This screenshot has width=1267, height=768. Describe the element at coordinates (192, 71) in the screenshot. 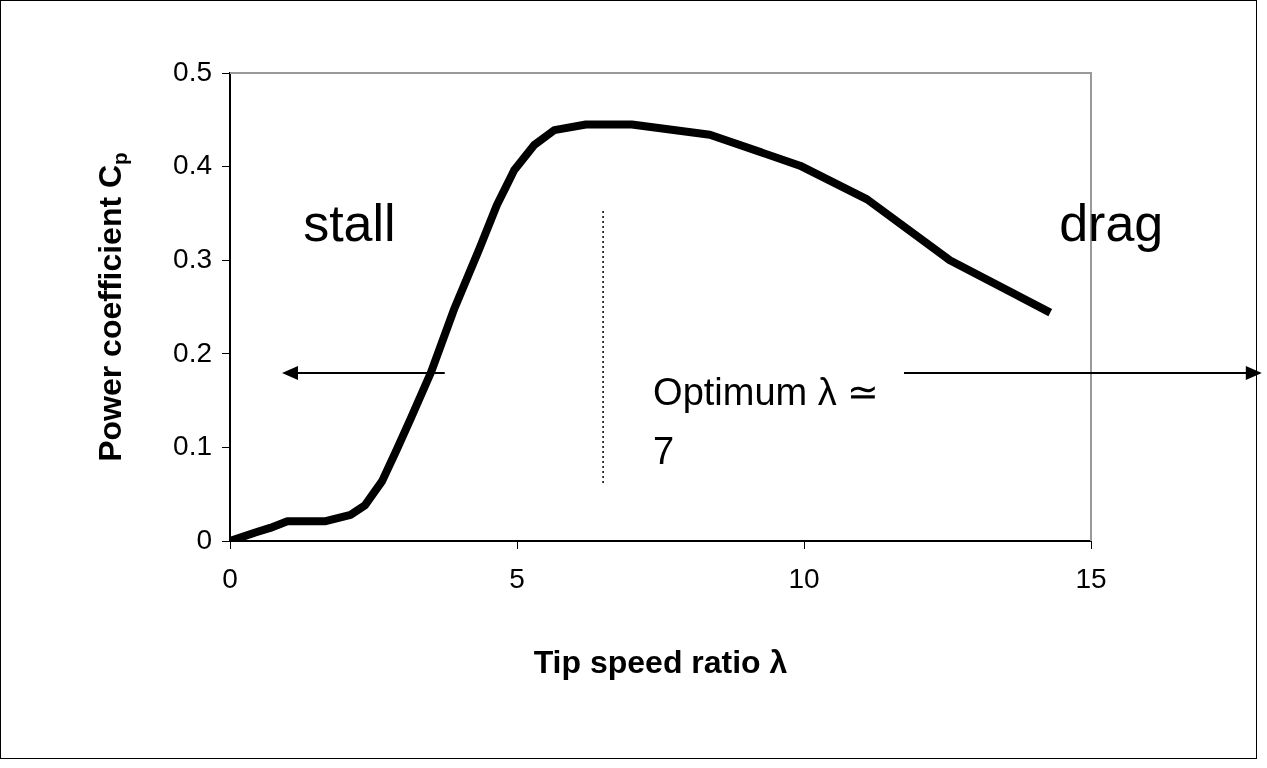

I see `y-tick-label: 0.5` at that location.